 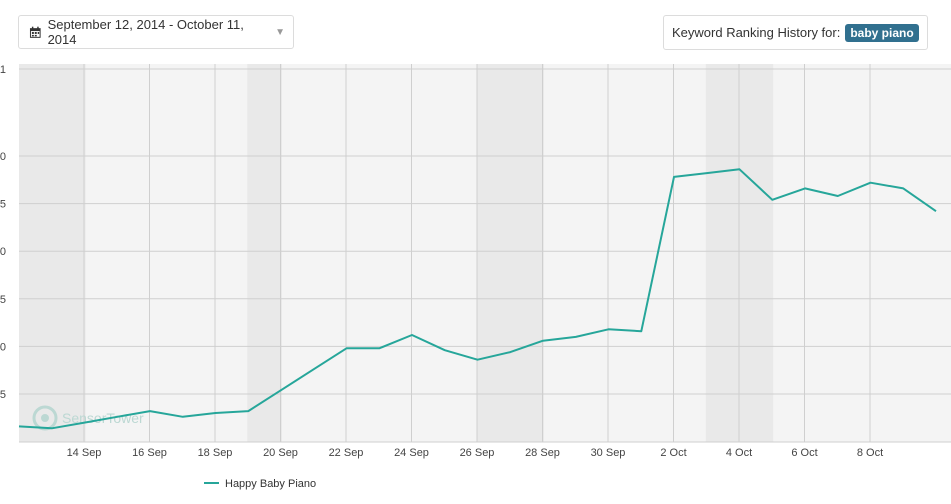 What do you see at coordinates (411, 453) in the screenshot?
I see `x-tick-label: 24 Sep` at bounding box center [411, 453].